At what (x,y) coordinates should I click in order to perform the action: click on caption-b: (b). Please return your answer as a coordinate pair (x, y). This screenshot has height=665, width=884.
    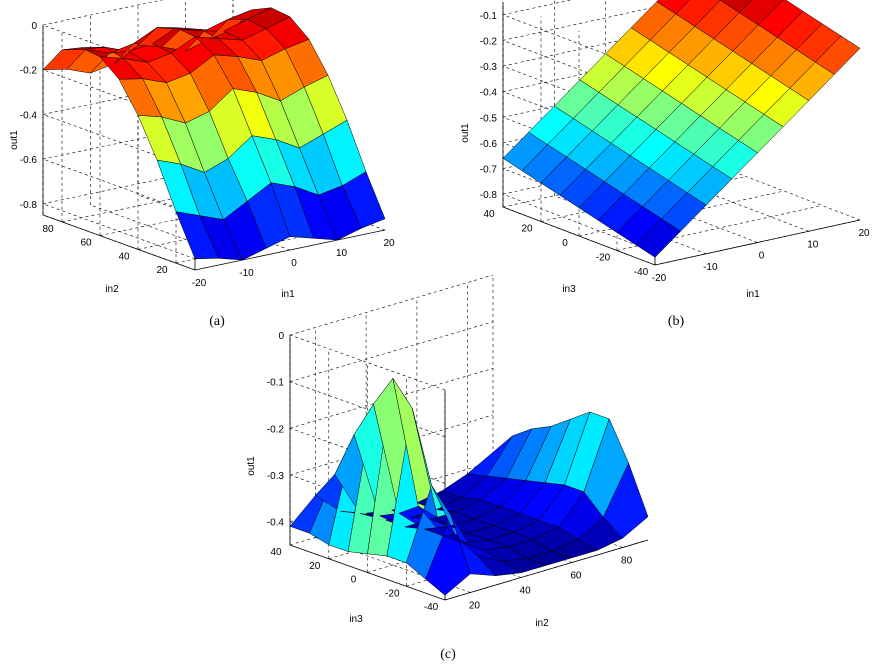
    Looking at the image, I should click on (676, 321).